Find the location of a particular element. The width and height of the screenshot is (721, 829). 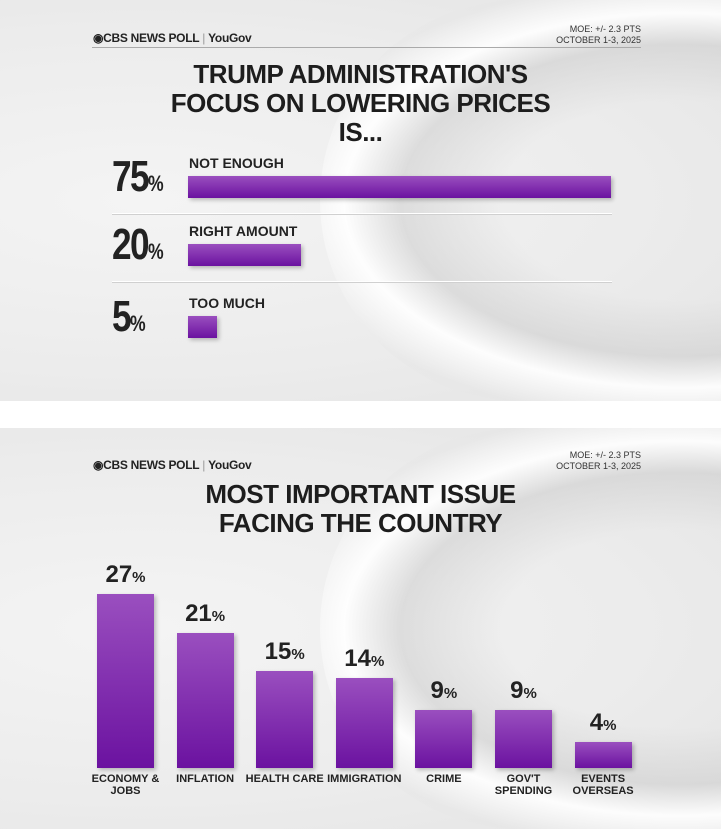

value-label: 15% is located at coordinates (284, 652).